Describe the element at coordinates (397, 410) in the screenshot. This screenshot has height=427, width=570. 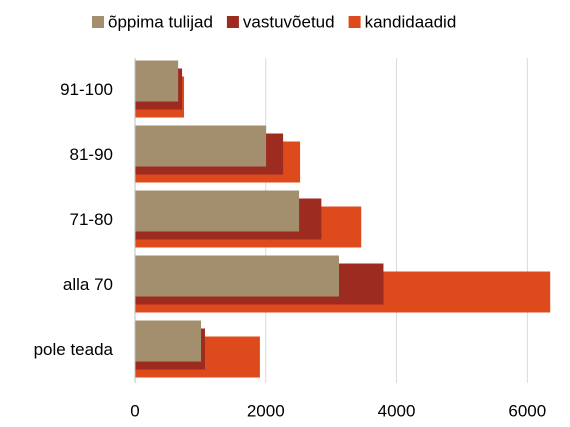
I see `x-tick-label: 4000` at that location.